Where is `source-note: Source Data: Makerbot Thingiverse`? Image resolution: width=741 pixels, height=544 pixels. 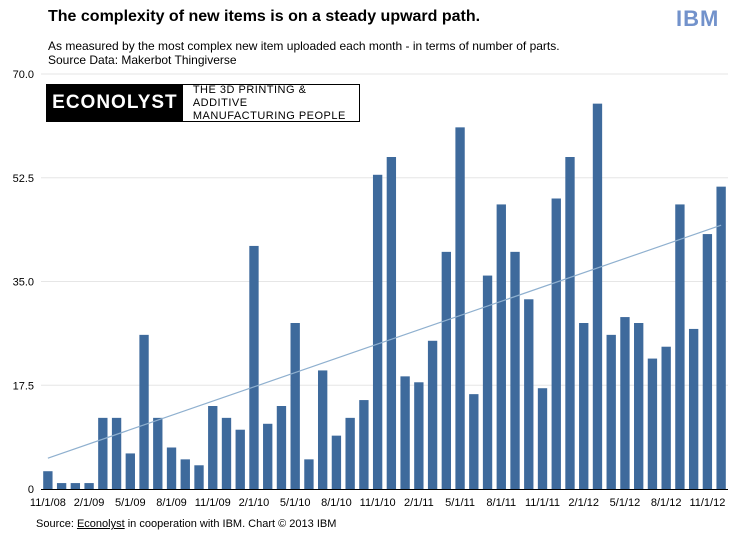 source-note: Source Data: Makerbot Thingiverse is located at coordinates (142, 60).